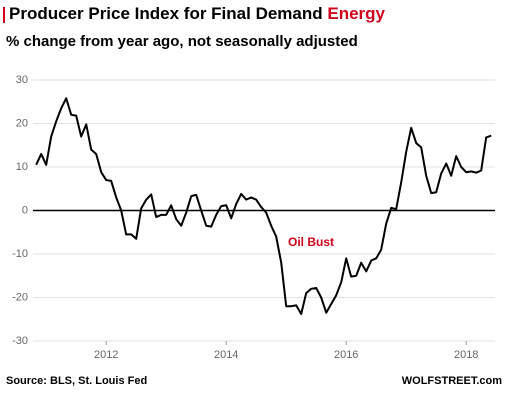 Image resolution: width=508 pixels, height=405 pixels. What do you see at coordinates (25, 210) in the screenshot?
I see `y-tick-label: 0` at bounding box center [25, 210].